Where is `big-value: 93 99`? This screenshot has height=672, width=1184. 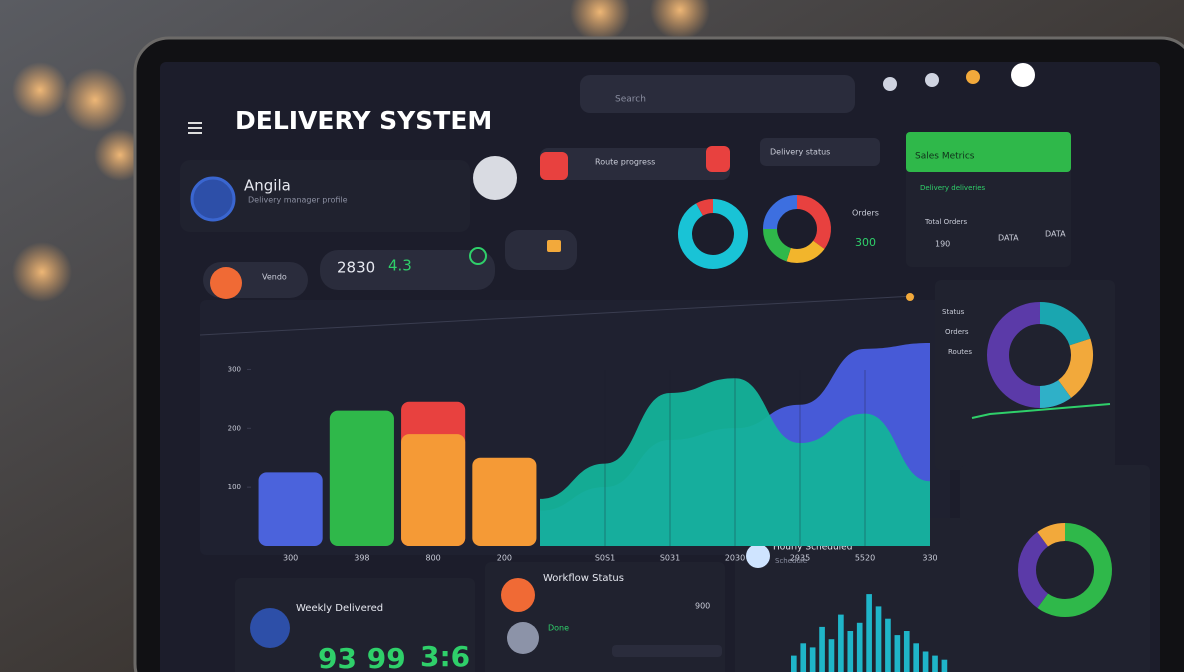
big-value: 93 99 is located at coordinates (362, 657).